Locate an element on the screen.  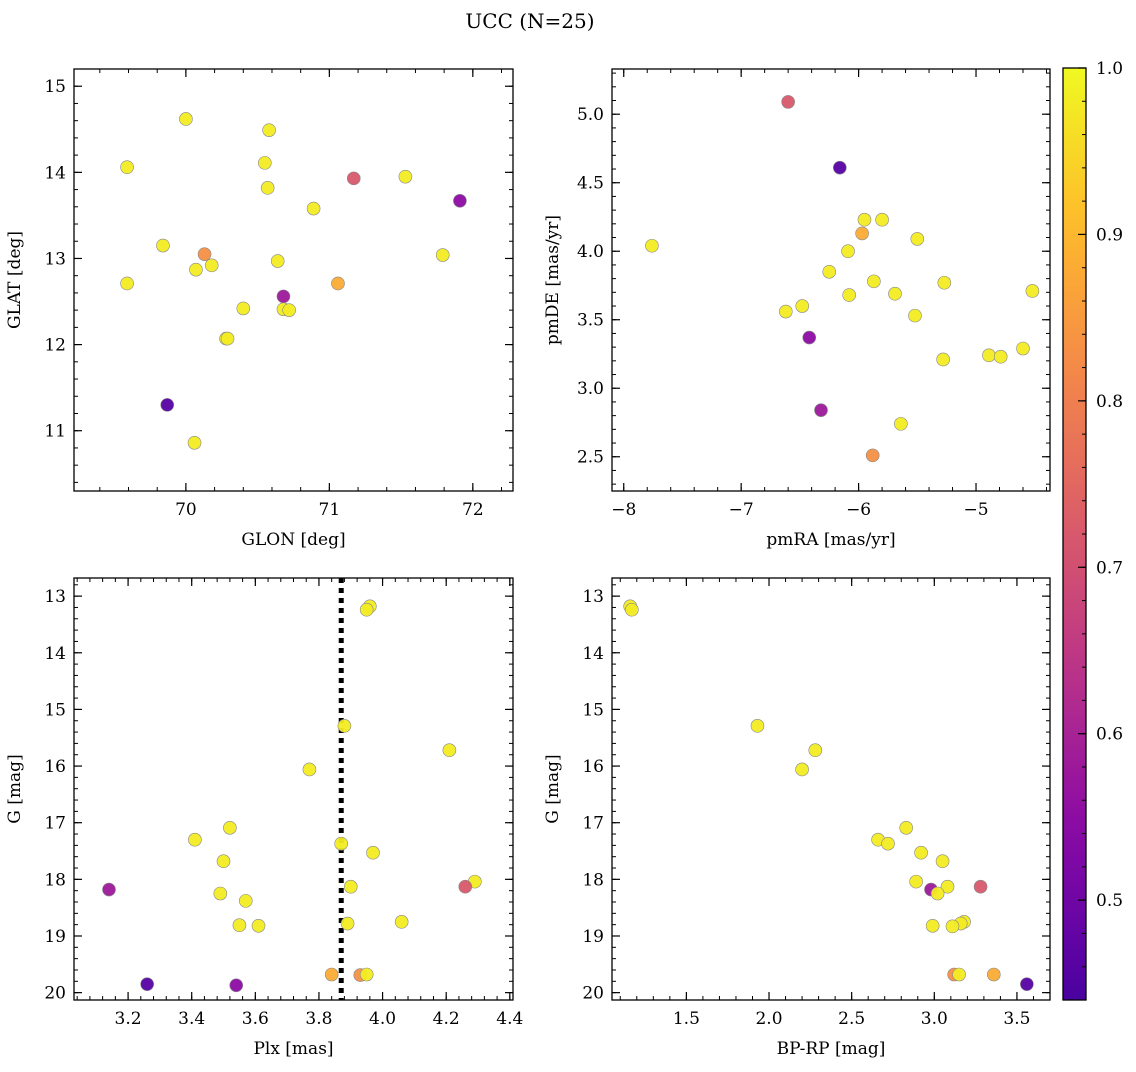
x-axis-label: BP-RP [mag] is located at coordinates (831, 1049).